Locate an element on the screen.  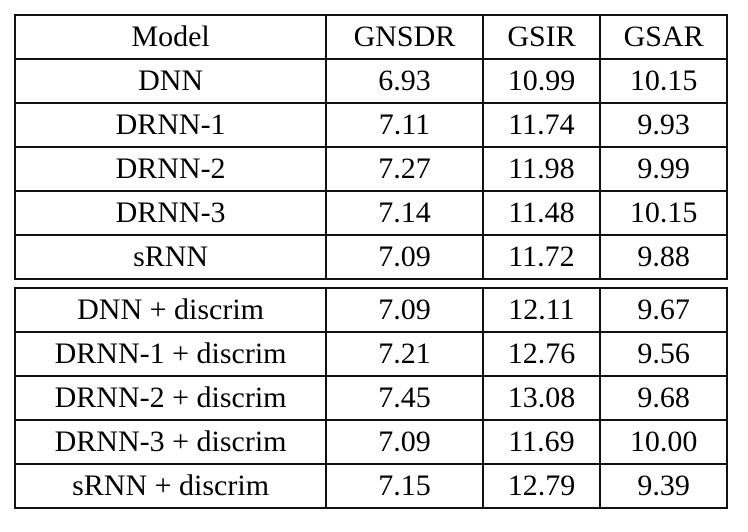
table-row: sRNN 7.09 11.72 9.88 is located at coordinates (370, 257).